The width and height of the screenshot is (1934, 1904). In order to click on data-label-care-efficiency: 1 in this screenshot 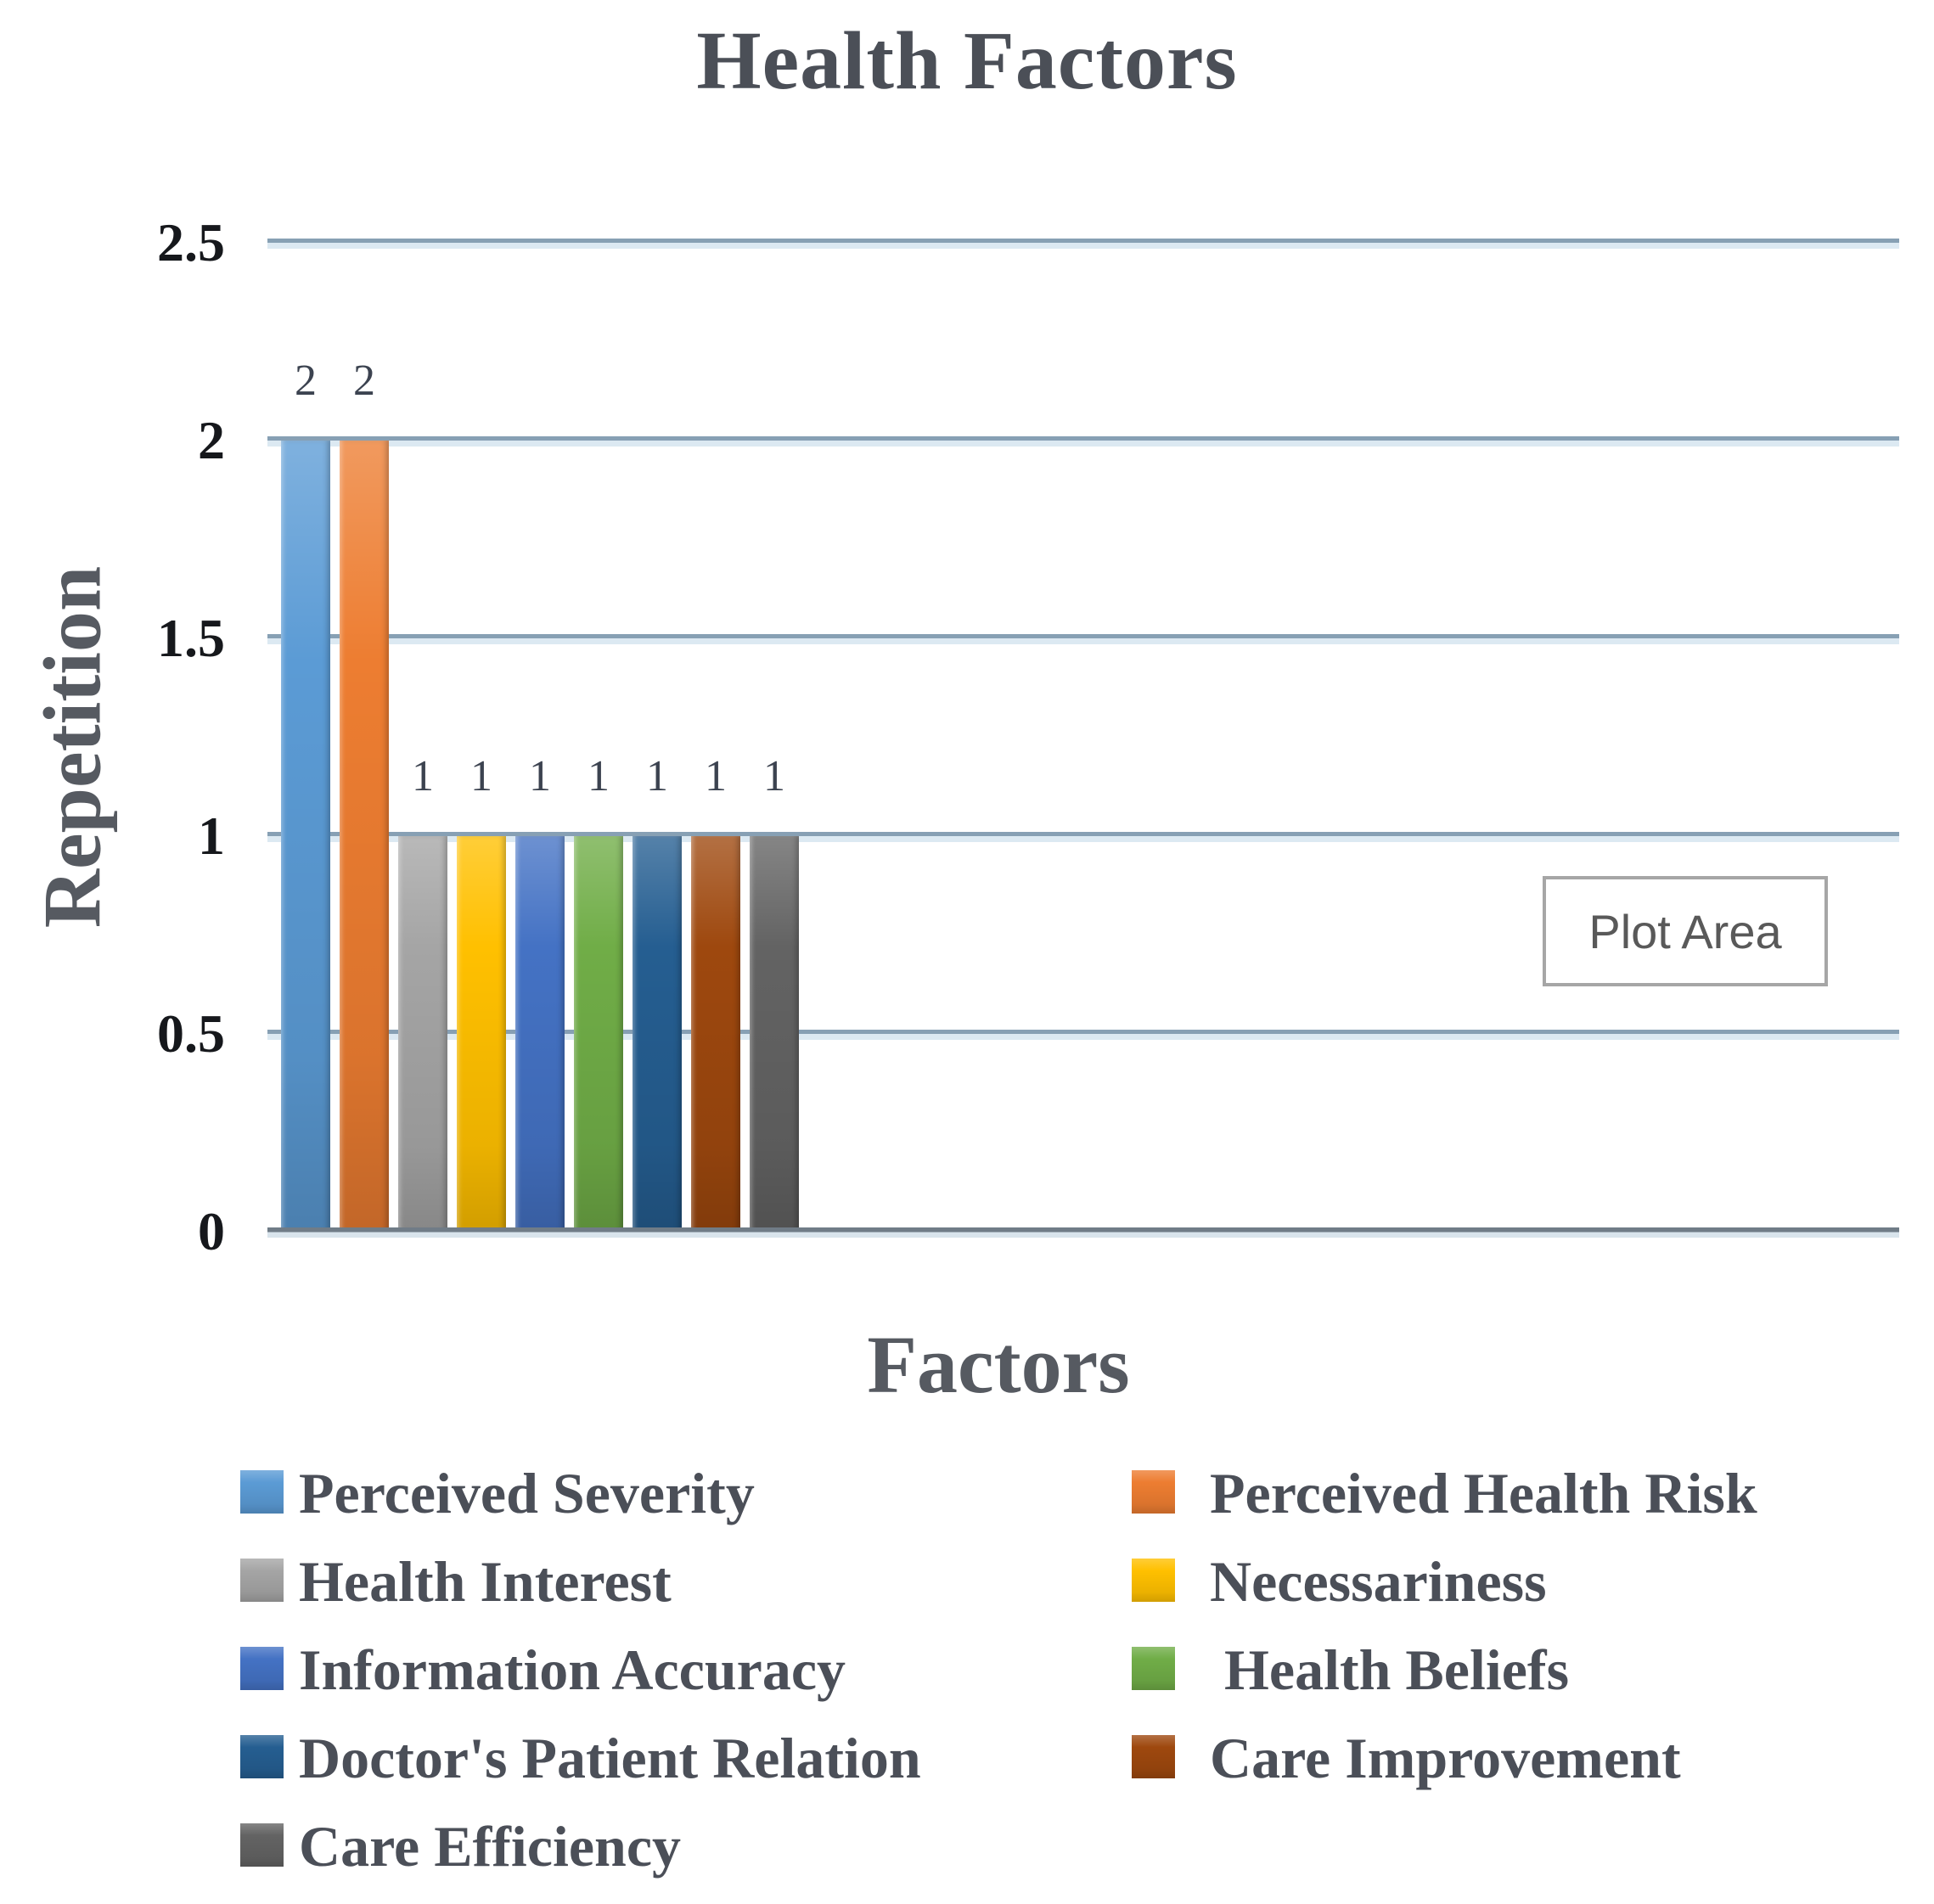, I will do `click(774, 776)`.